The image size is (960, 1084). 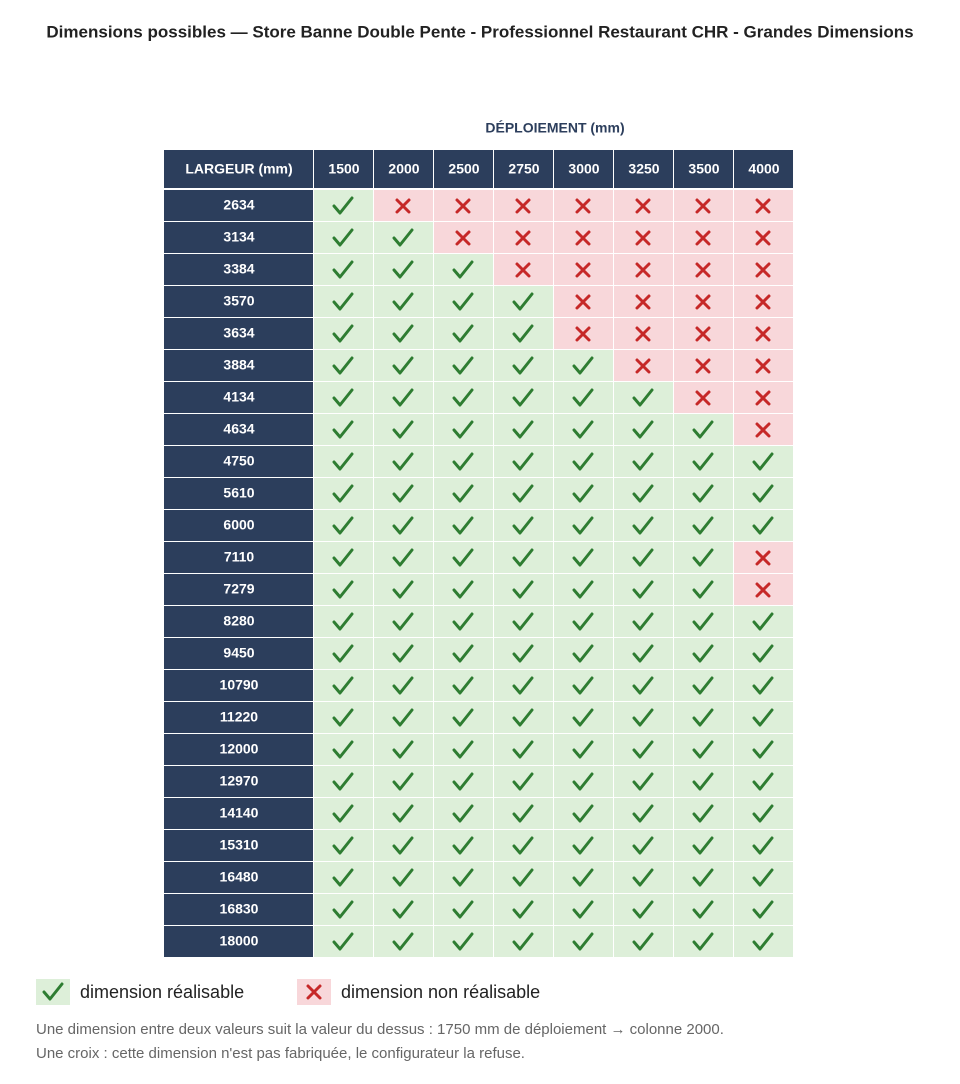 I want to click on row-header: 2634, so click(x=238, y=205).